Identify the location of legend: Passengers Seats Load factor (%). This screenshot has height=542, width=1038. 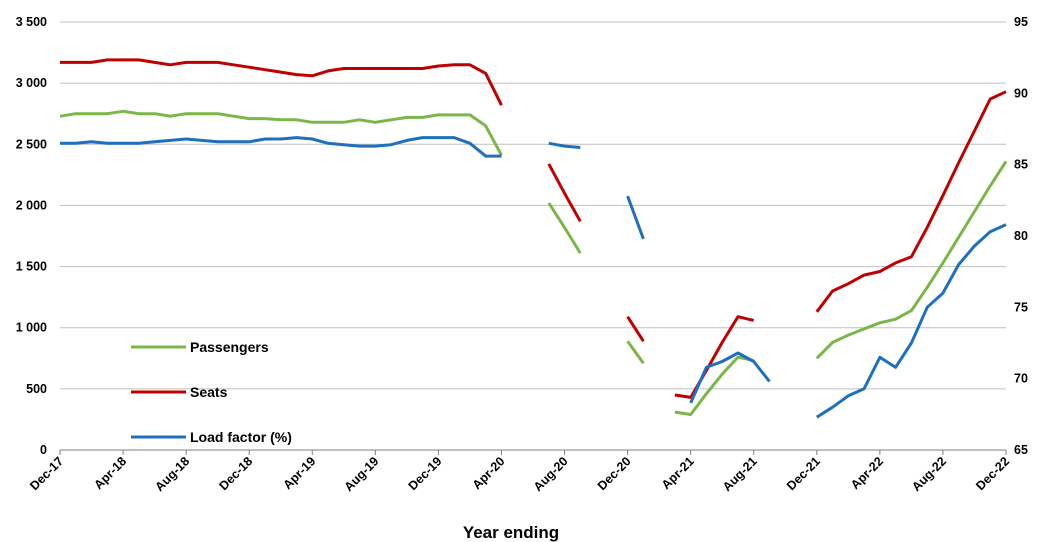
(211, 392).